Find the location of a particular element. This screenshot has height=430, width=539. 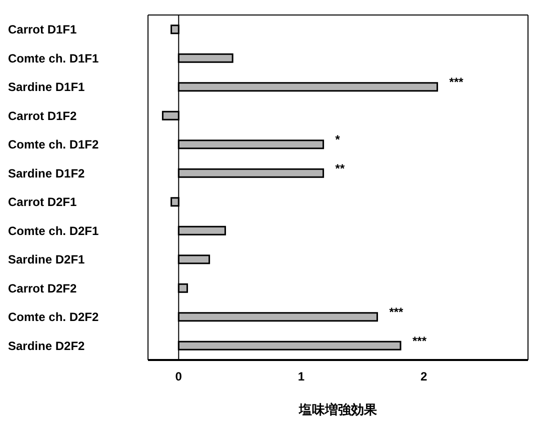

y-tick-label: Sardine D2F2 is located at coordinates (47, 345).